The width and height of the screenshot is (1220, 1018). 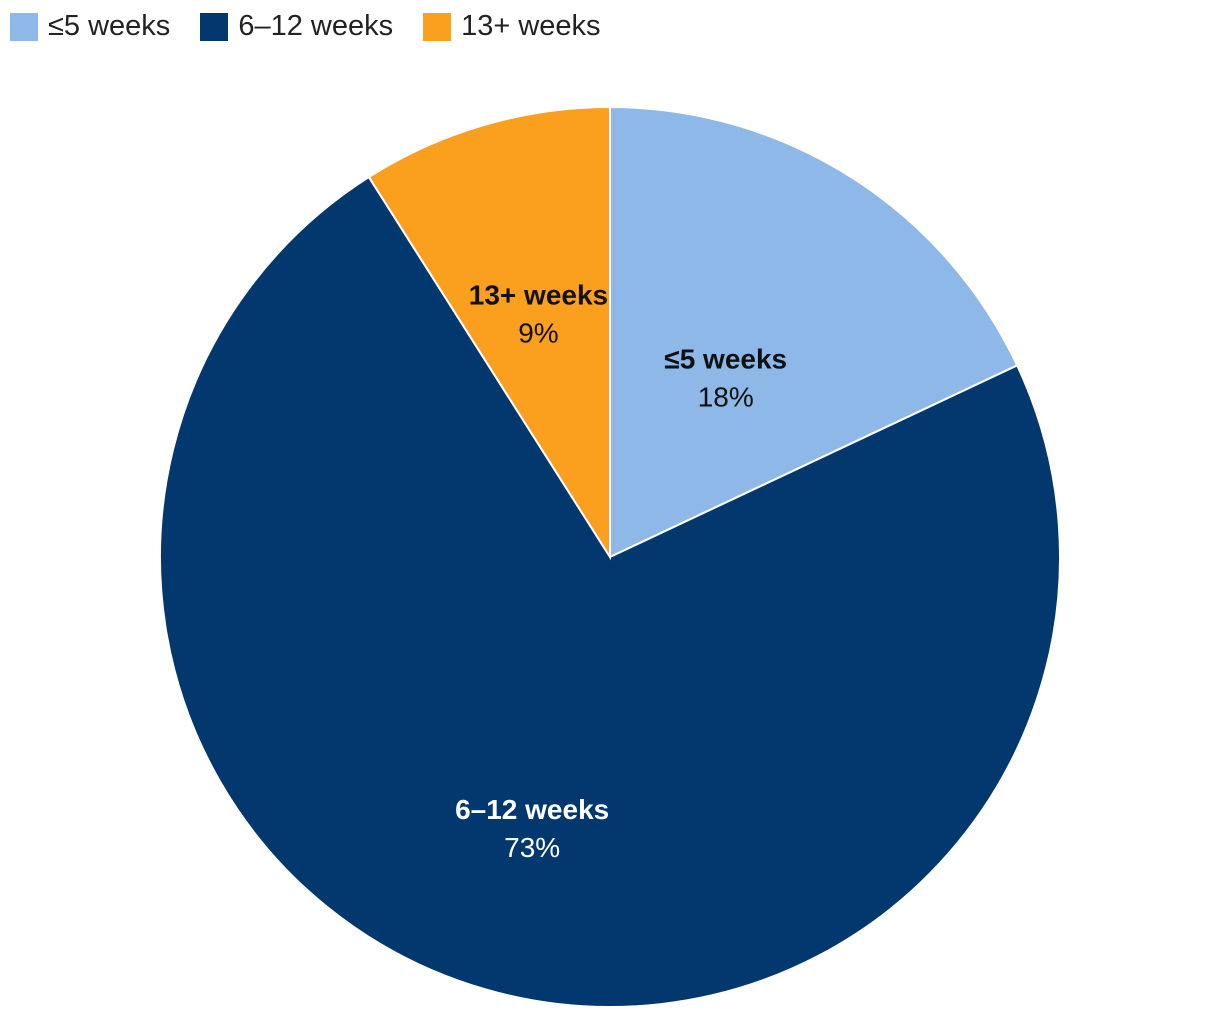 What do you see at coordinates (538, 295) in the screenshot?
I see `slice-label-name: 13+ weeks` at bounding box center [538, 295].